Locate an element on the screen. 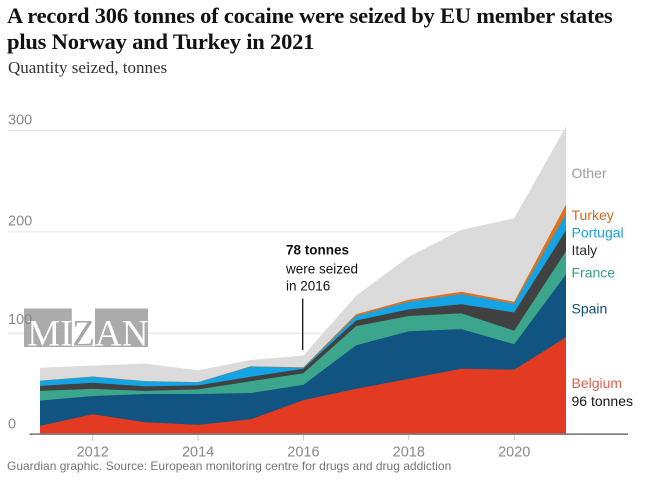  svg-text: Spain is located at coordinates (590, 309).